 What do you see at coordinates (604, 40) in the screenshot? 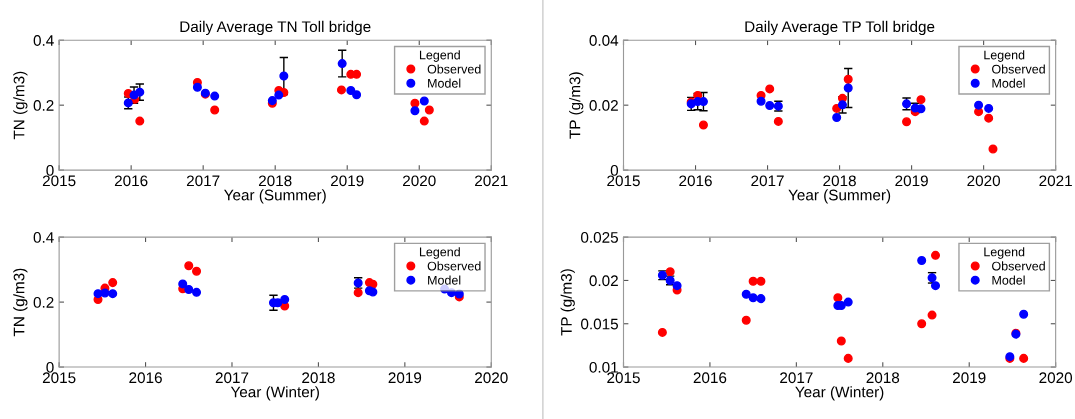
I see `y-tick-label: 0.04` at bounding box center [604, 40].